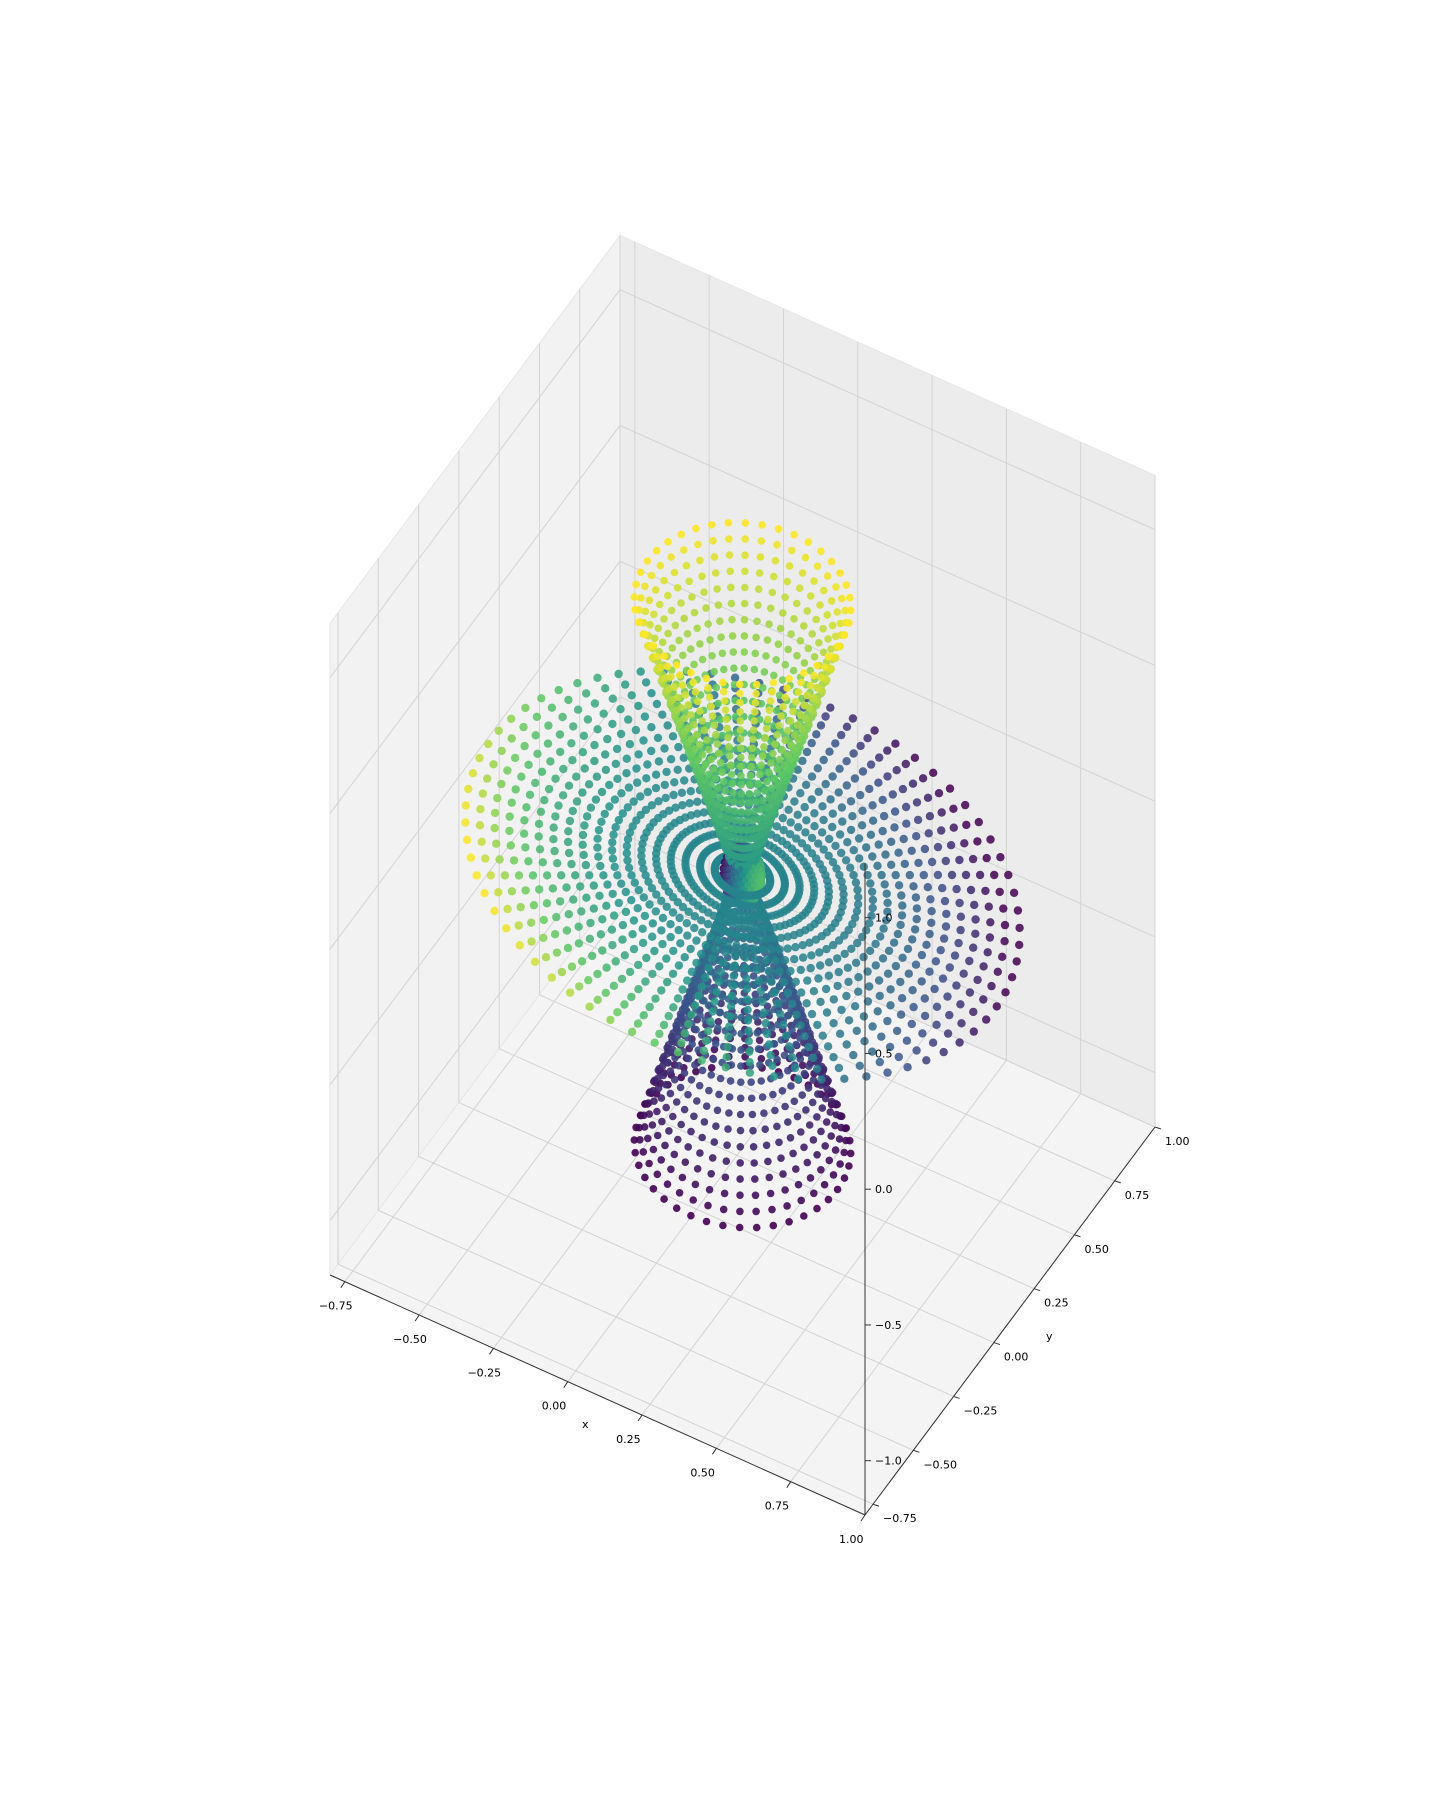  What do you see at coordinates (807, 1115) in the screenshot?
I see `grid-line-y` at bounding box center [807, 1115].